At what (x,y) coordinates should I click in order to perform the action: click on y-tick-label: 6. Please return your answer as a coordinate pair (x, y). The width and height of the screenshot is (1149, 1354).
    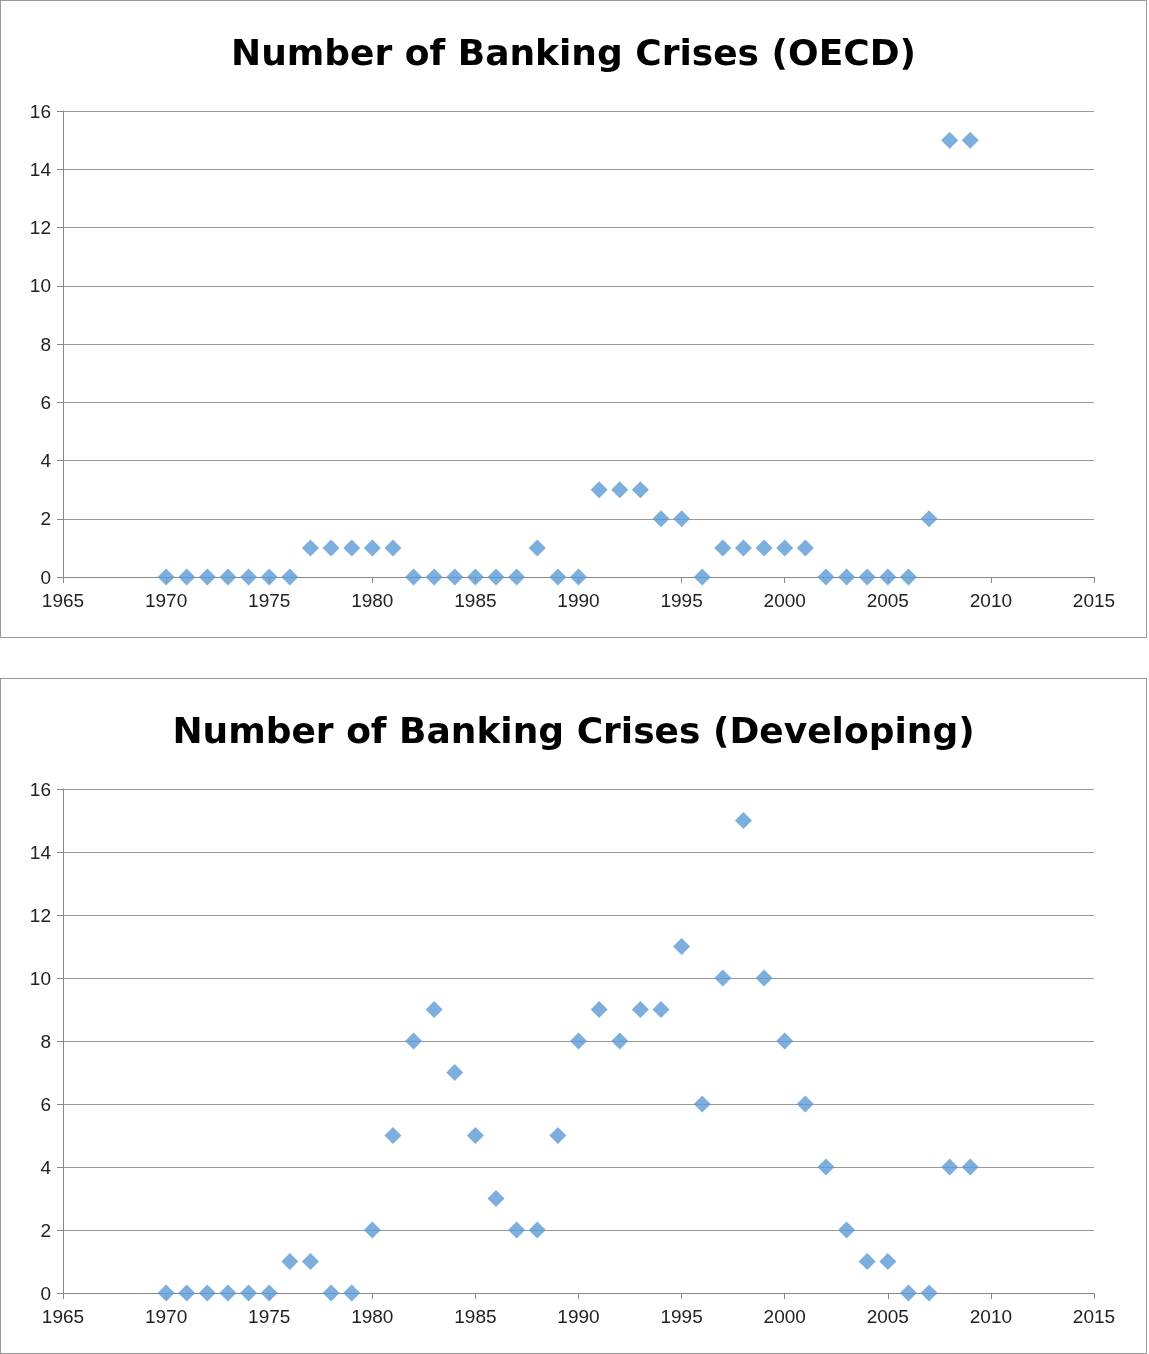
    Looking at the image, I should click on (45, 402).